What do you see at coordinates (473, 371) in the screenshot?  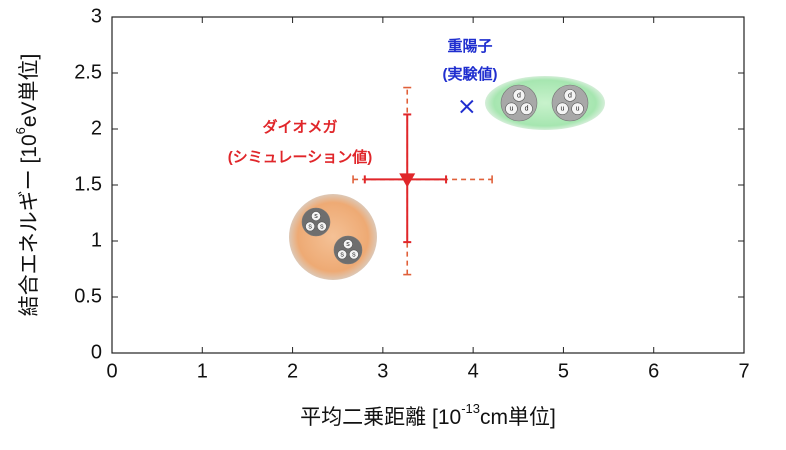 I see `x-tick-label: 4` at bounding box center [473, 371].